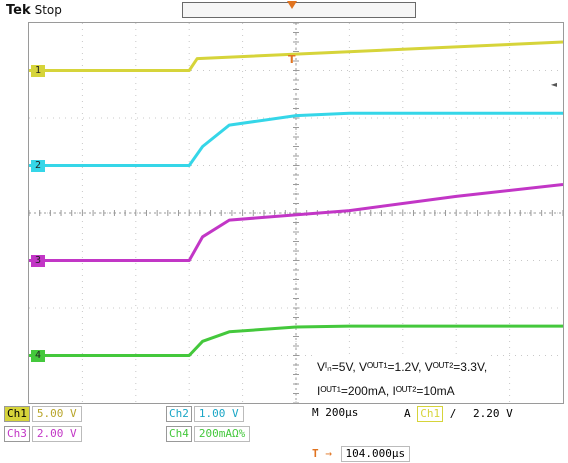 Image resolution: width=568 pixels, height=463 pixels. What do you see at coordinates (328, 453) in the screenshot?
I see `horizontal-arrow-icon: →` at bounding box center [328, 453].